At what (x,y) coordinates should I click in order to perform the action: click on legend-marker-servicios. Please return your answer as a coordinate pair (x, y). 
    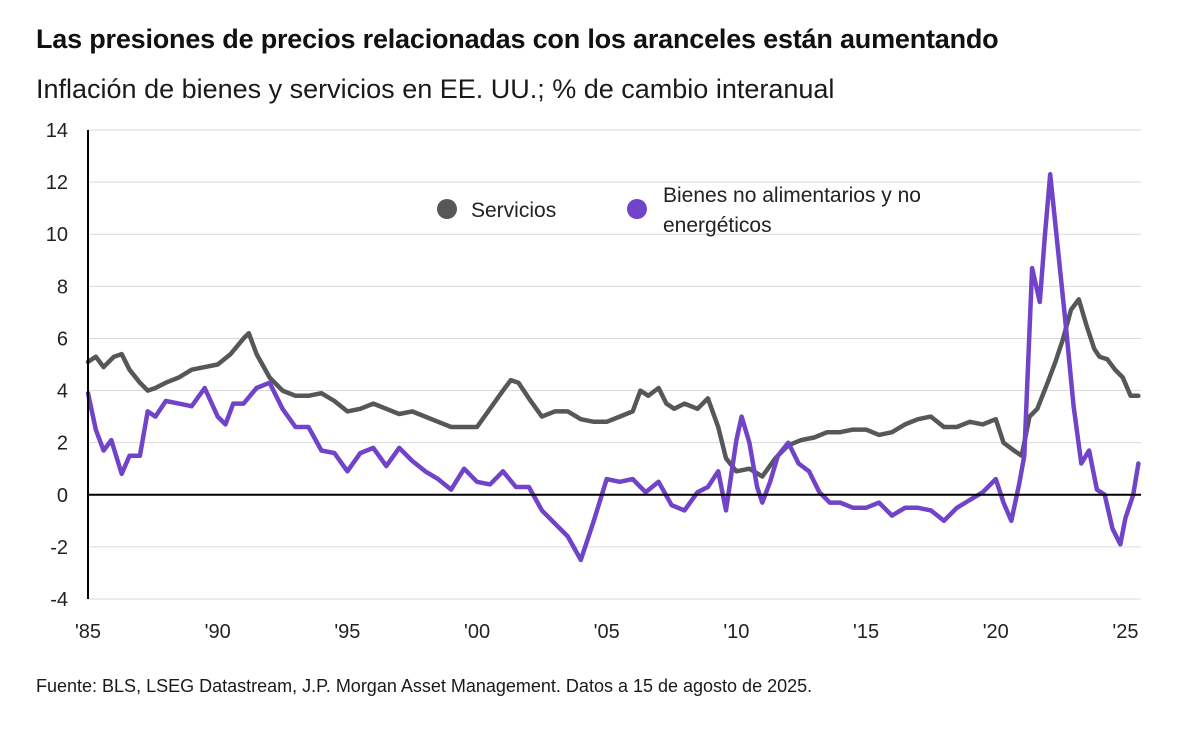
    Looking at the image, I should click on (447, 209).